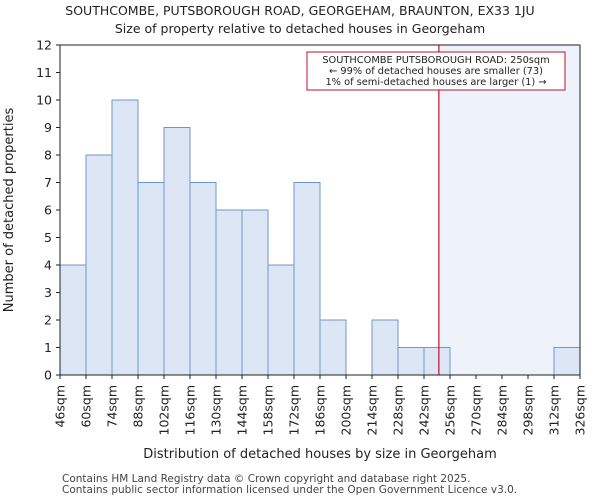  What do you see at coordinates (190, 410) in the screenshot?
I see `x-tick-label-116sqm: 116sqm` at bounding box center [190, 410].